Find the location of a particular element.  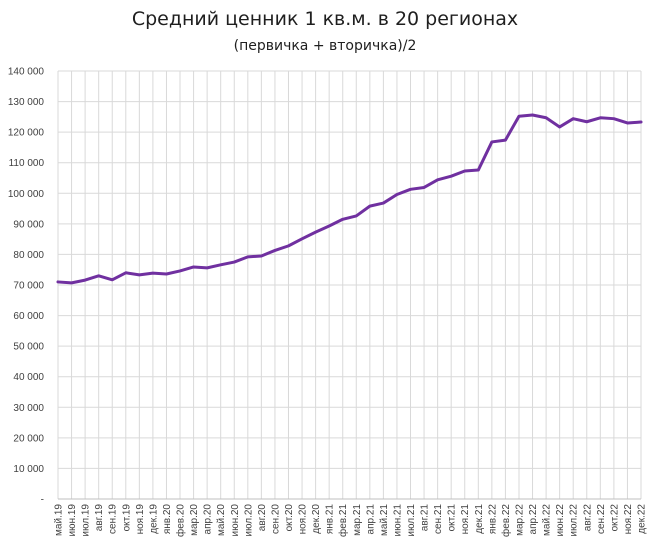

x-tick-label: июн.22 is located at coordinates (560, 520).